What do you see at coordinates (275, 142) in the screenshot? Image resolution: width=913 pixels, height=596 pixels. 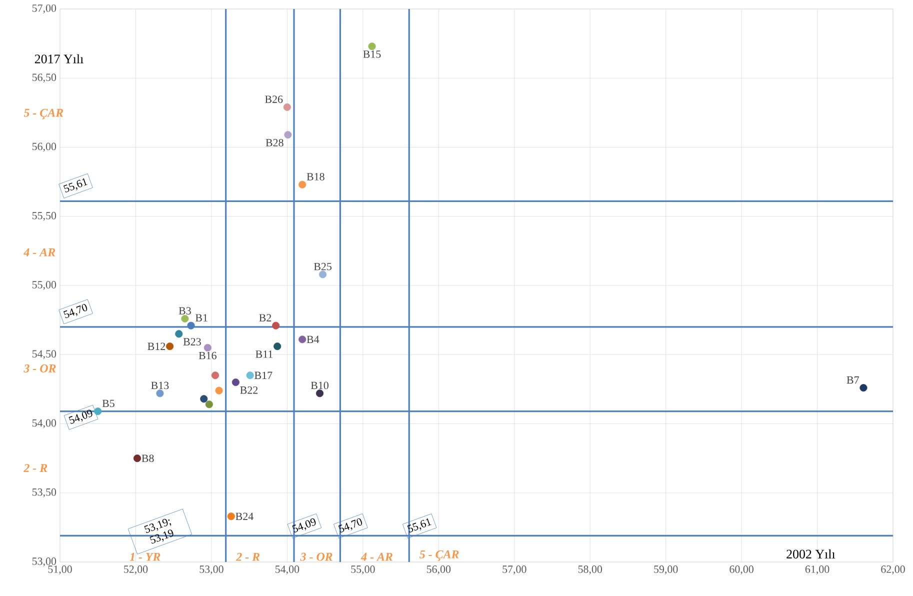 I see `series-label: B28` at bounding box center [275, 142].